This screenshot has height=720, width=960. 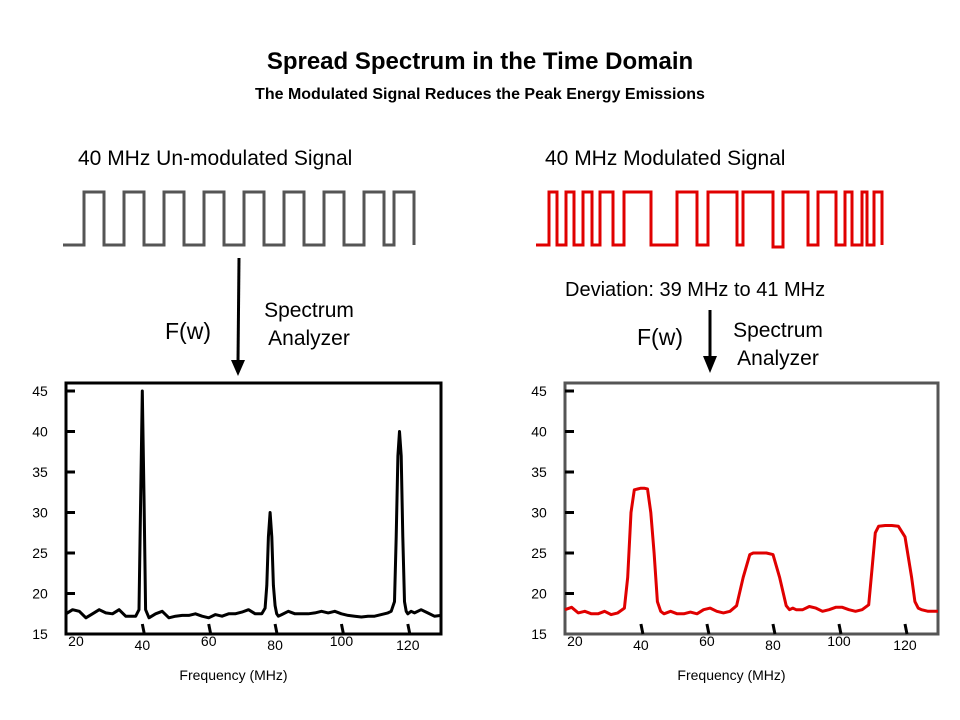 I want to click on modulated-signal-label: 40 MHz Modulated Signal, so click(x=665, y=158).